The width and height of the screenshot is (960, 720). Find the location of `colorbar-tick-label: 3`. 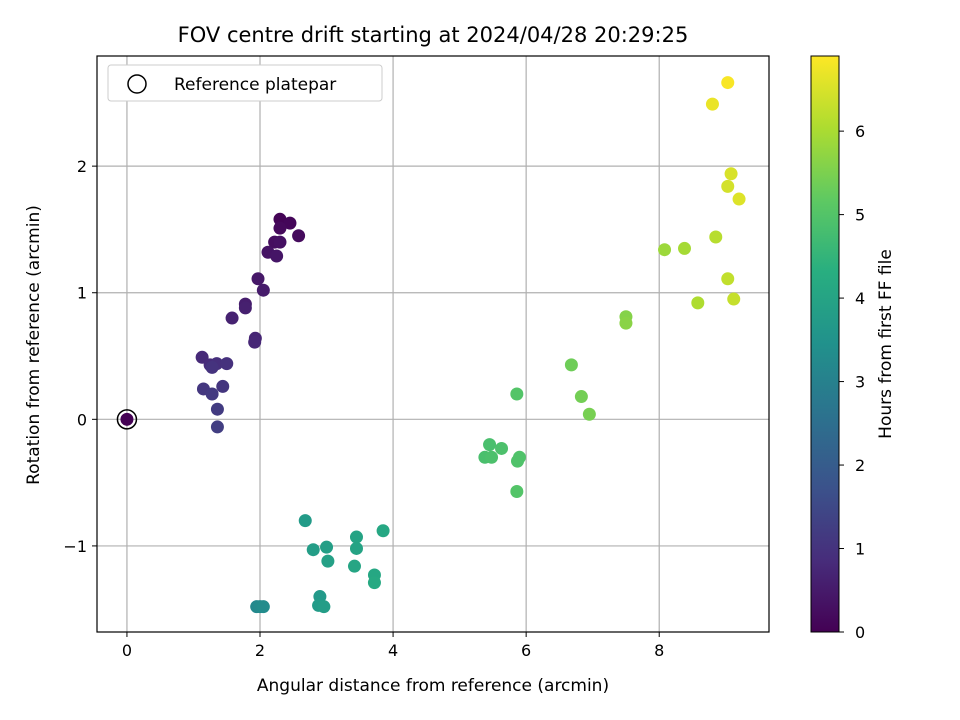

colorbar-tick-label: 3 is located at coordinates (860, 382).